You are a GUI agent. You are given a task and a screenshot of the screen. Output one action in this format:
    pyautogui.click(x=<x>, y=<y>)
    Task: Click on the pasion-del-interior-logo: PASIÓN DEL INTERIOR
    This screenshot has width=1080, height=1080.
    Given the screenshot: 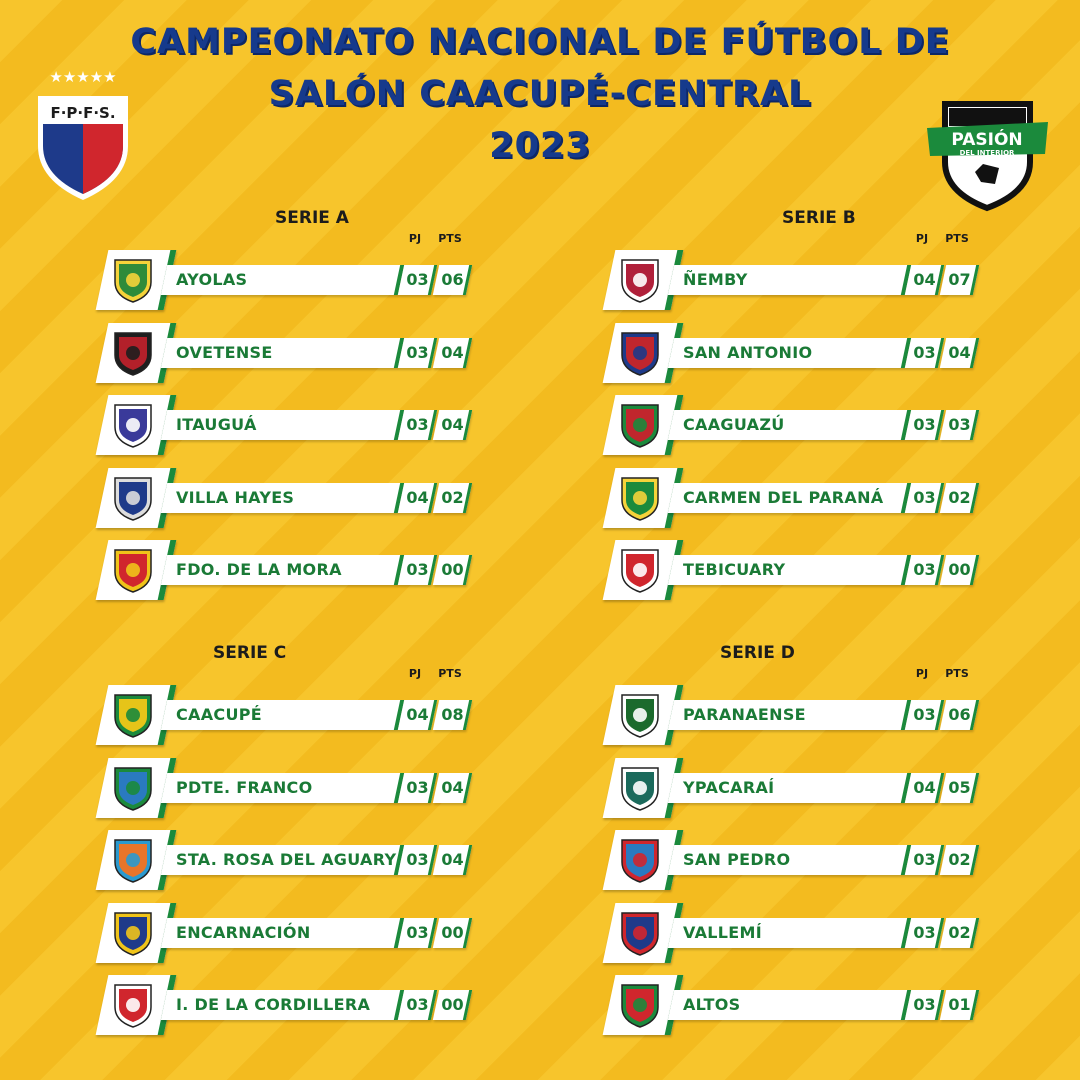 What is the action you would take?
    pyautogui.click(x=987, y=152)
    